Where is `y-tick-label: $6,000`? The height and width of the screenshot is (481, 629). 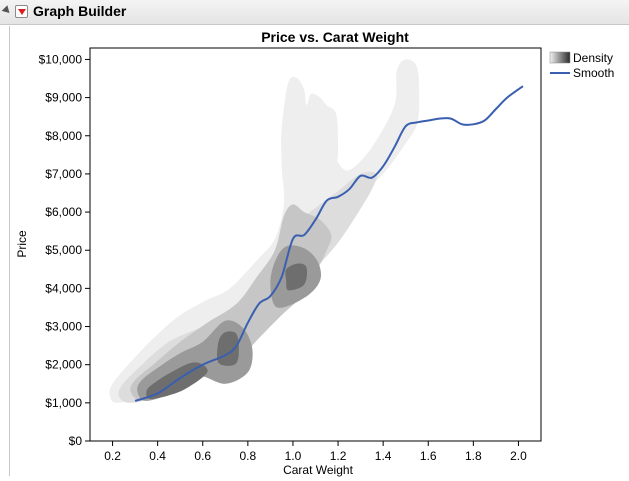
y-tick-label: $6,000 is located at coordinates (63, 212).